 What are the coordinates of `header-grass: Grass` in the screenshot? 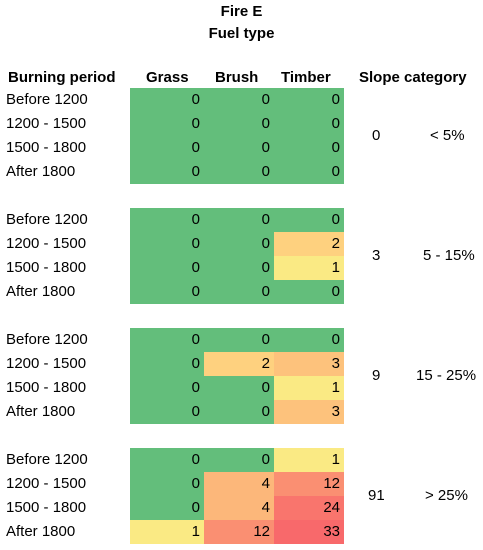 It's located at (167, 77).